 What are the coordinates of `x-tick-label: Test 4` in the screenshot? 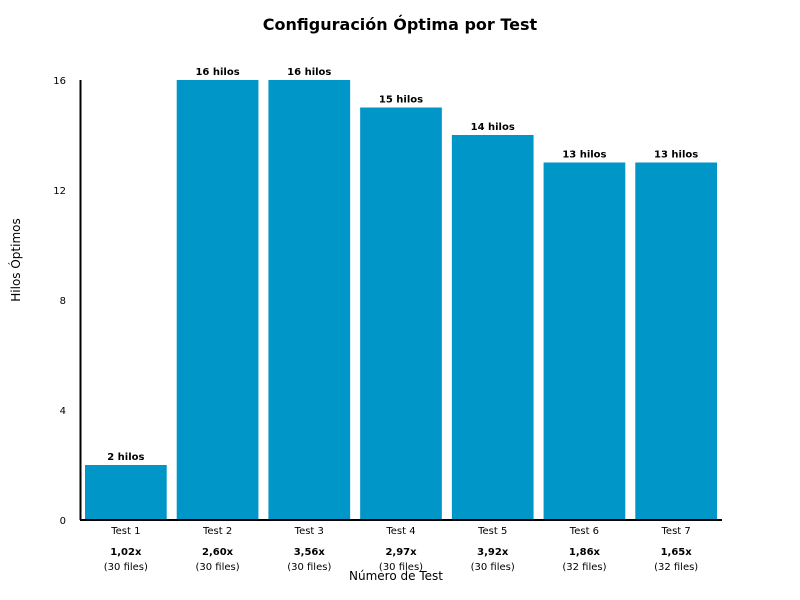 It's located at (400, 531).